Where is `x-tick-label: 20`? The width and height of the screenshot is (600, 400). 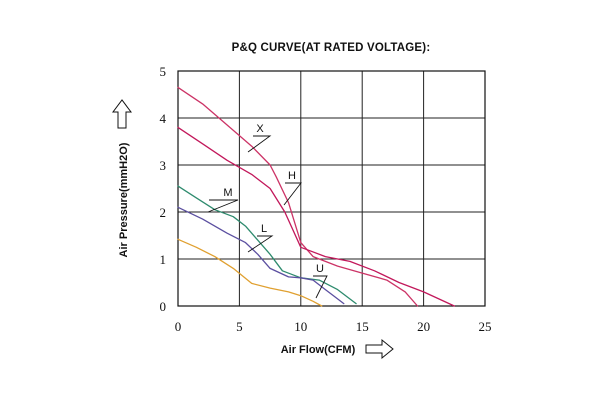 x-tick-label: 20 is located at coordinates (423, 326).